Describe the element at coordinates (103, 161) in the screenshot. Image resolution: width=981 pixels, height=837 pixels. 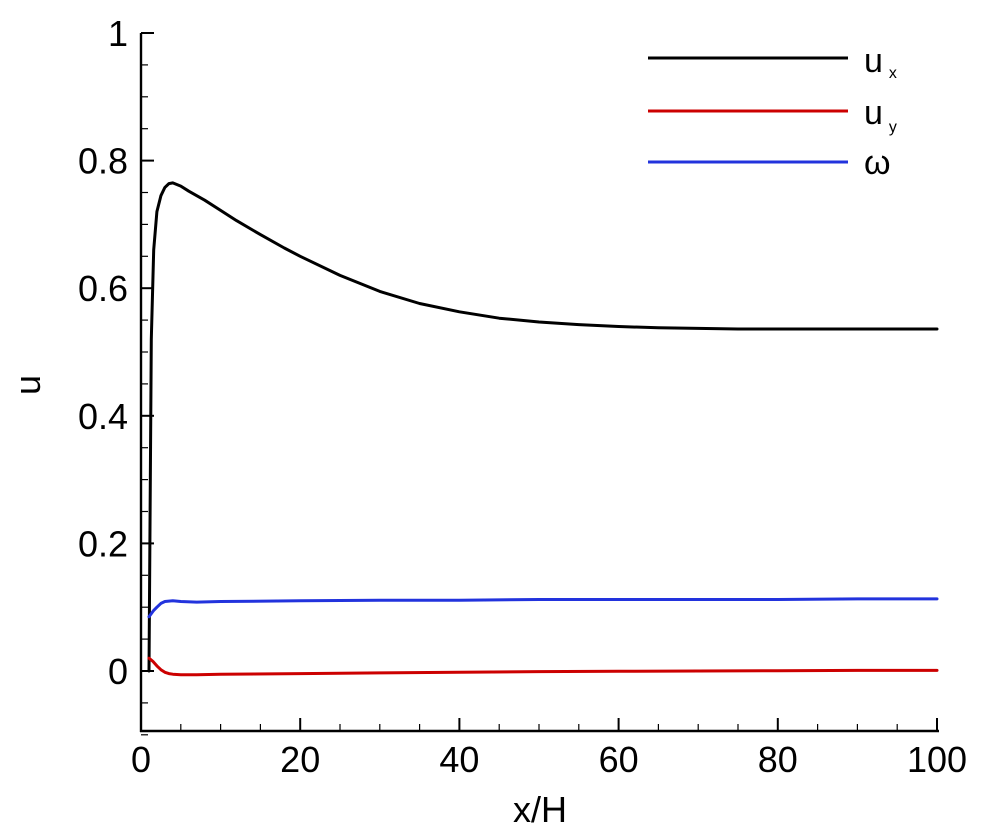
I see `y-tick-label: 0.8` at that location.